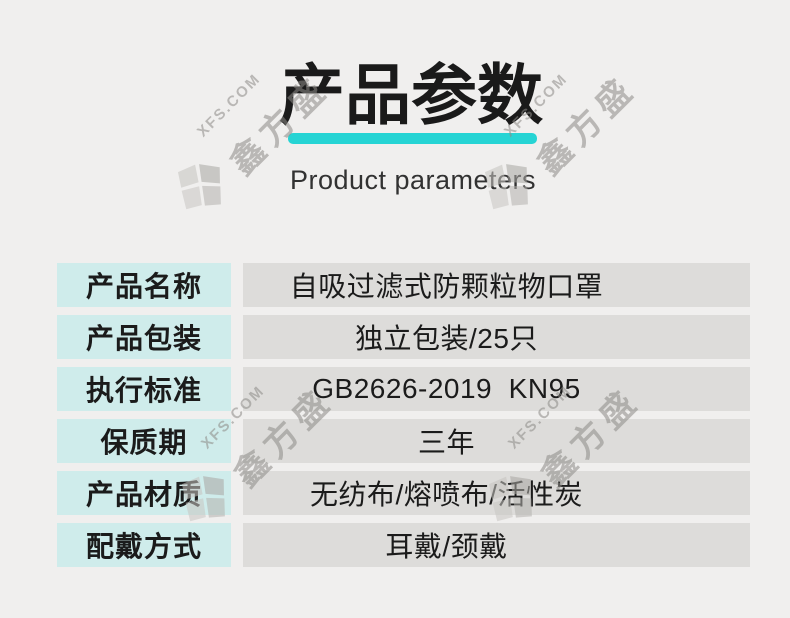 Image resolution: width=790 pixels, height=618 pixels. I want to click on spec-row-value: 耳戴/颈戴, so click(496, 545).